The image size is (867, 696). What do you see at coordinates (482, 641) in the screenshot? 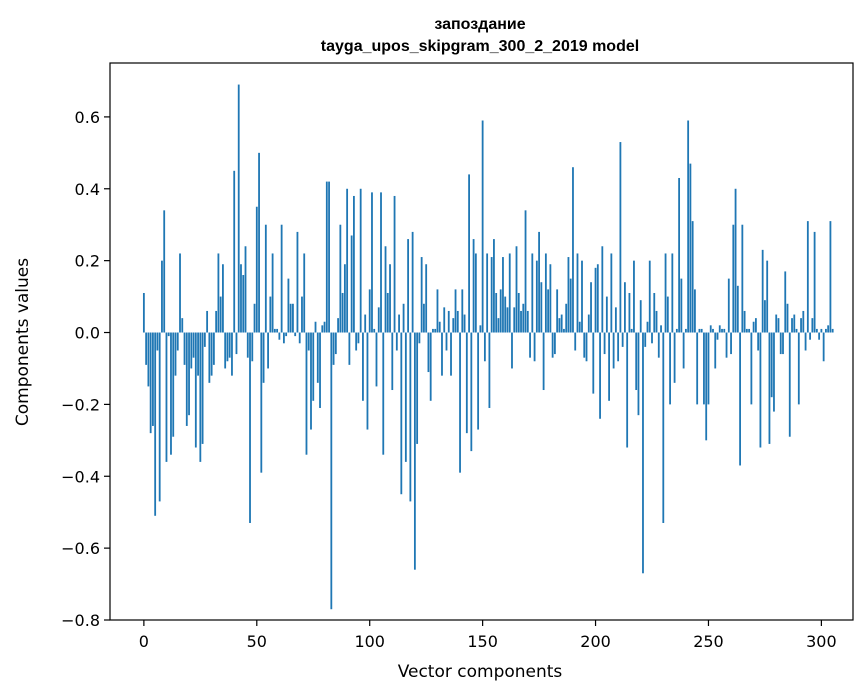
I see `x-tick-label: 150` at bounding box center [482, 641].